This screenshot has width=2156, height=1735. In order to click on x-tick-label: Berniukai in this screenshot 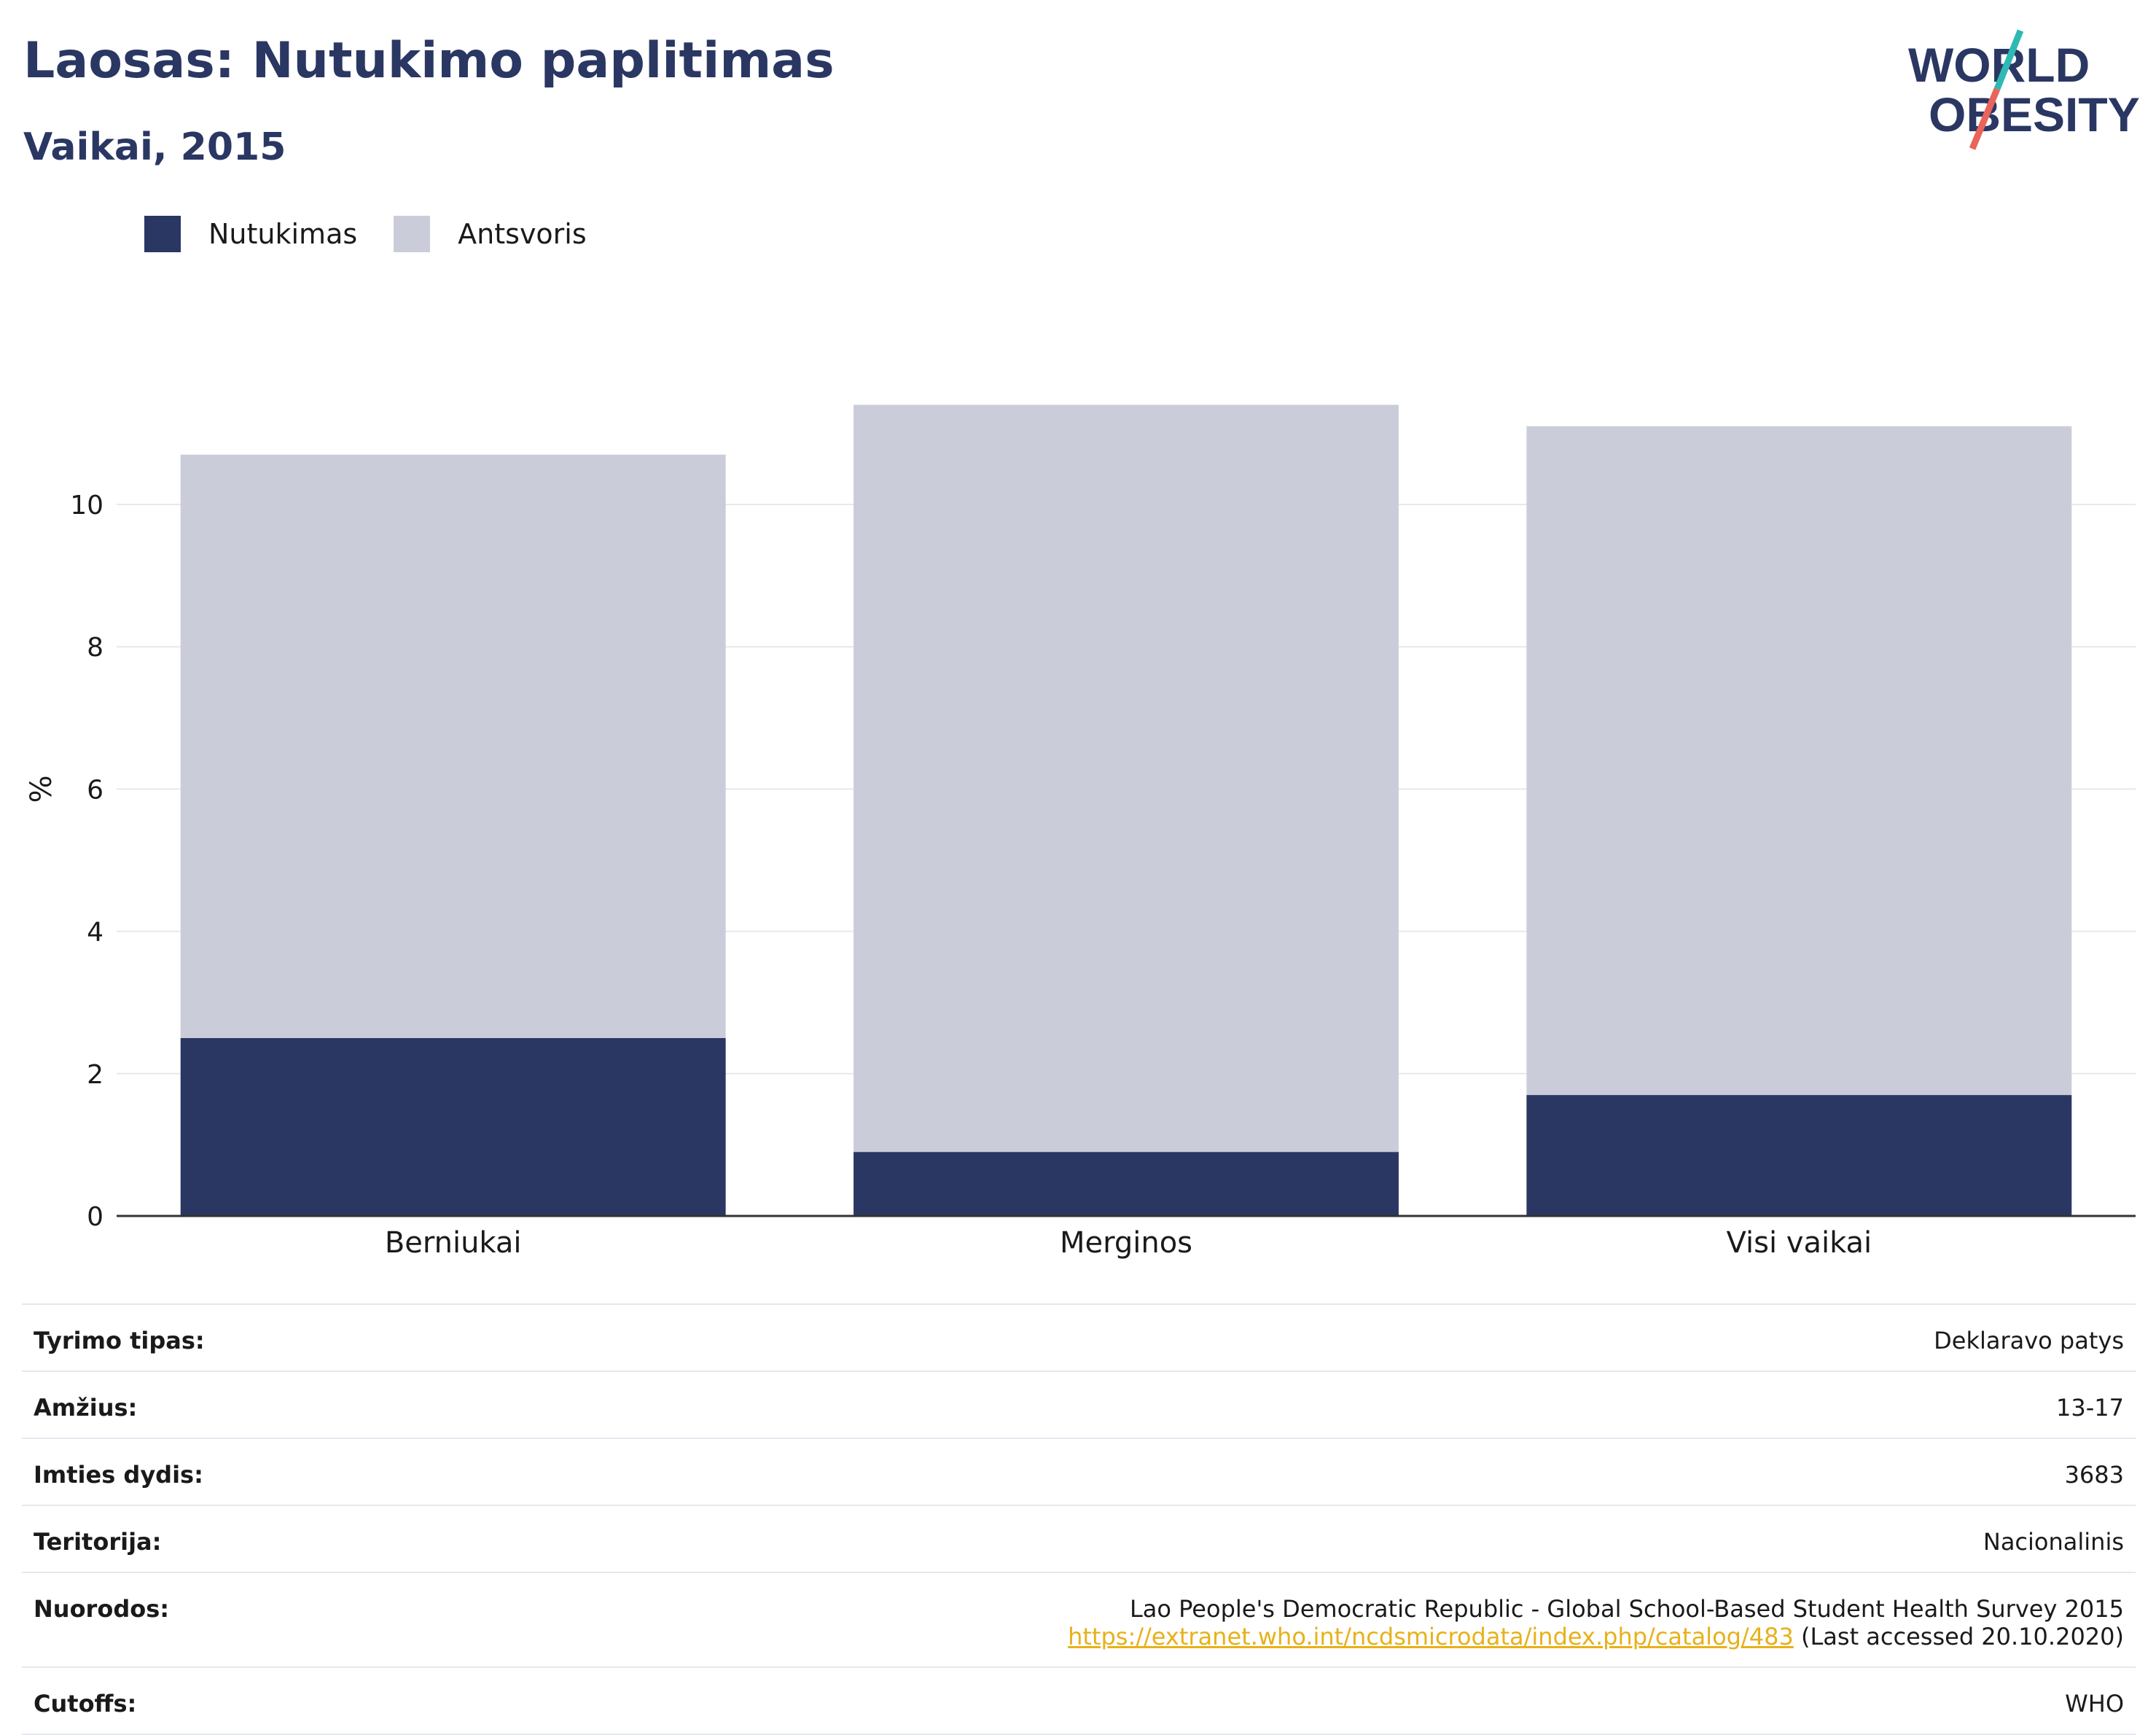, I will do `click(453, 1243)`.